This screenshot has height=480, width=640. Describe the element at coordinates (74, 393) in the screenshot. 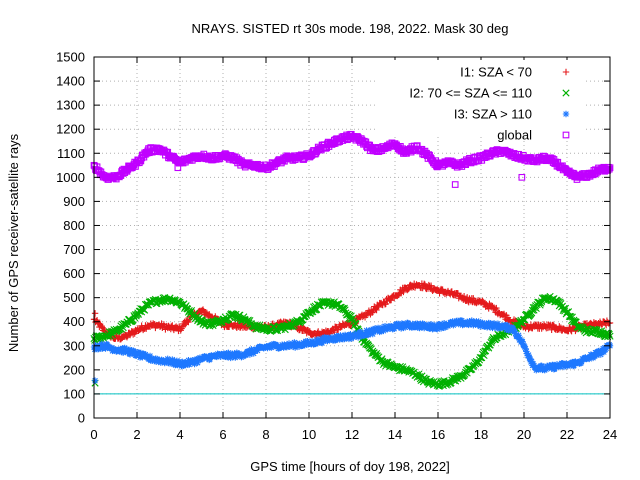

I see `y-tick-label: 100` at that location.